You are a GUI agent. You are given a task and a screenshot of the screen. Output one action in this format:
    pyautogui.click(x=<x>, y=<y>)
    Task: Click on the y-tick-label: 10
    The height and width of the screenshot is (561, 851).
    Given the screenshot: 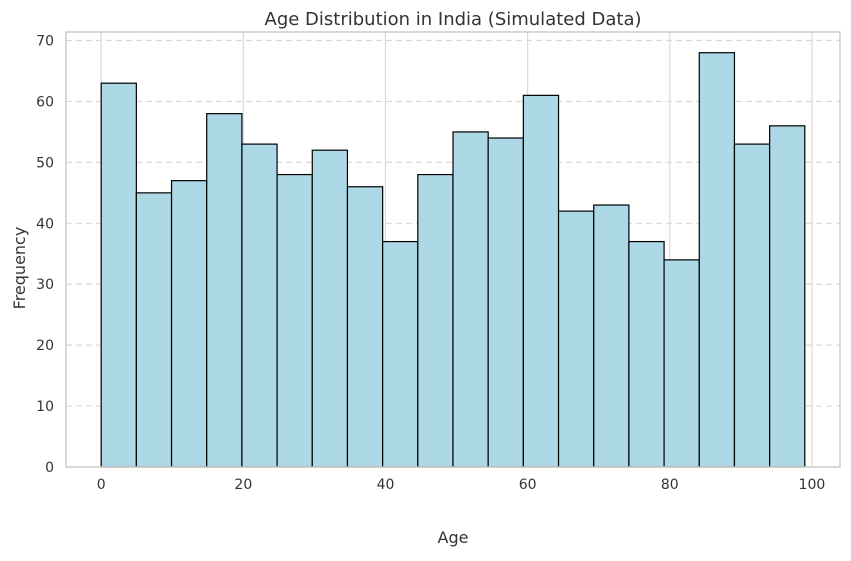 What is the action you would take?
    pyautogui.click(x=45, y=407)
    